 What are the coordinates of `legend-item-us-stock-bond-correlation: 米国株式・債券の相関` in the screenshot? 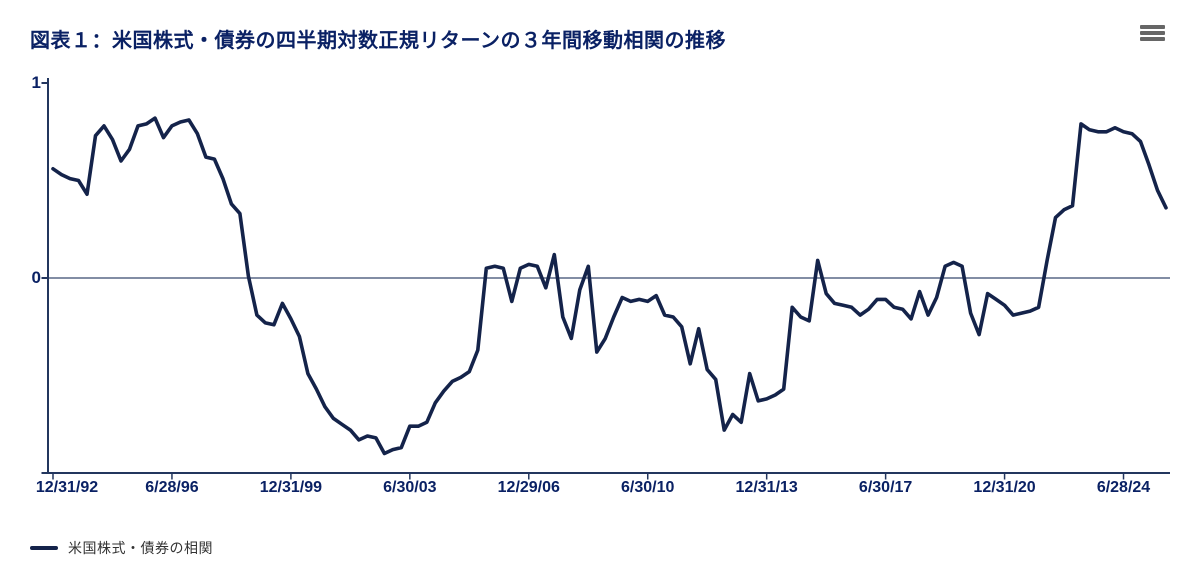 It's located at (121, 548).